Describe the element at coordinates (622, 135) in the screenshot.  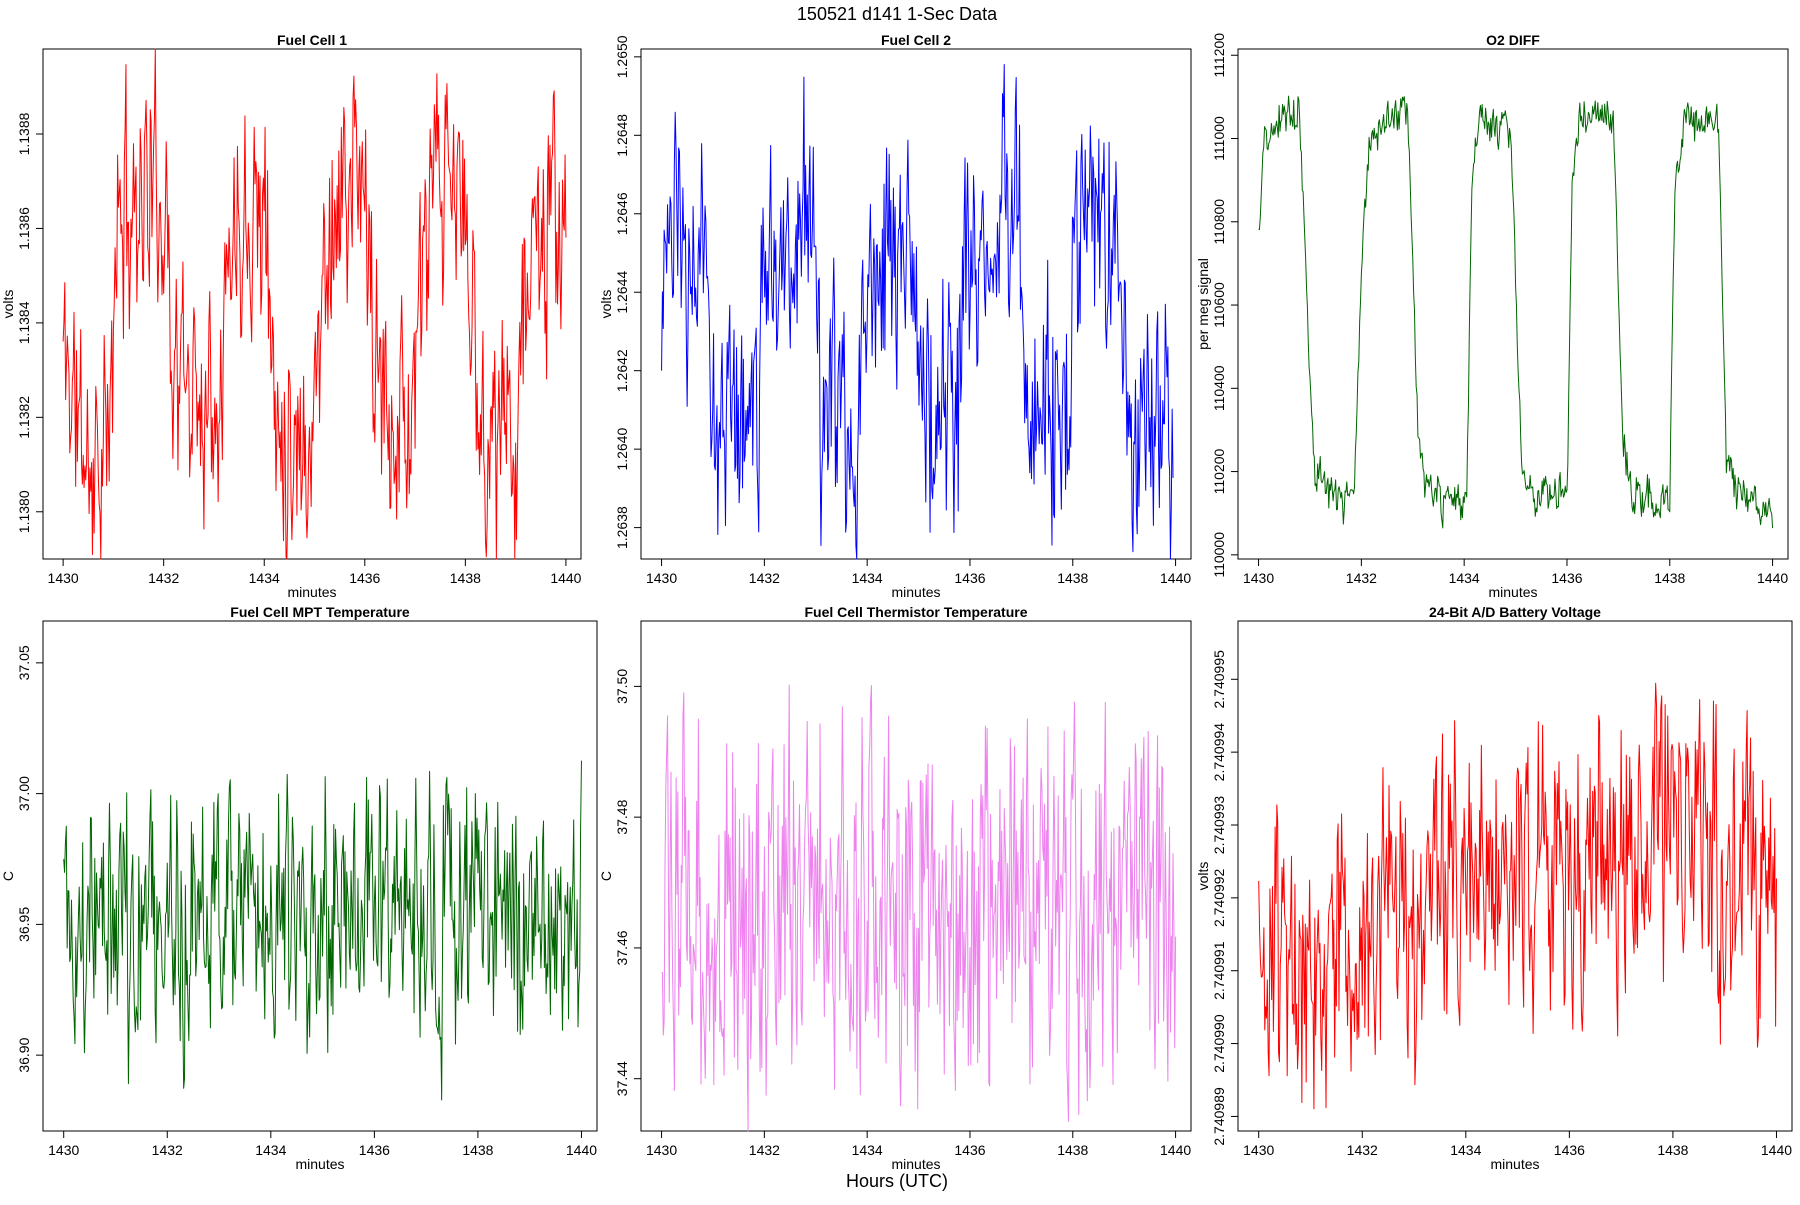
I see `y-tick-label: 1.2648` at that location.